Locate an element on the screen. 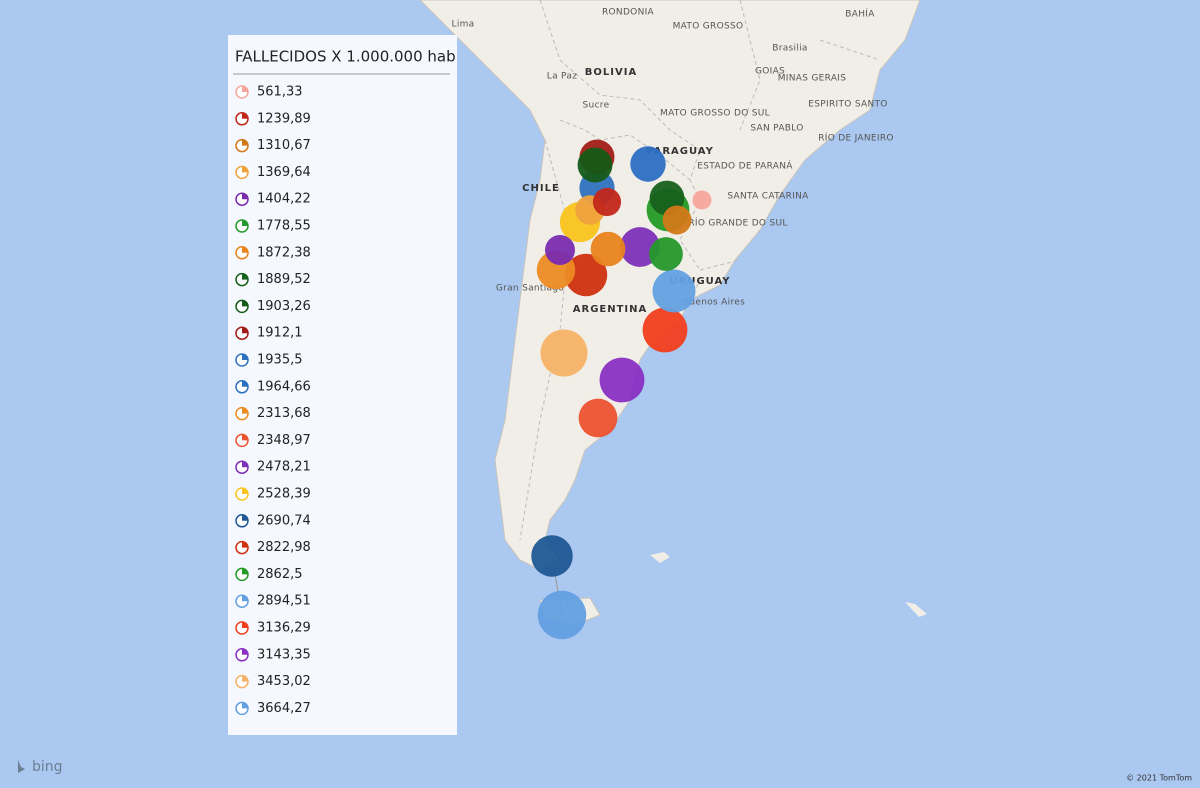  place-label: SAN PABLO is located at coordinates (776, 129).